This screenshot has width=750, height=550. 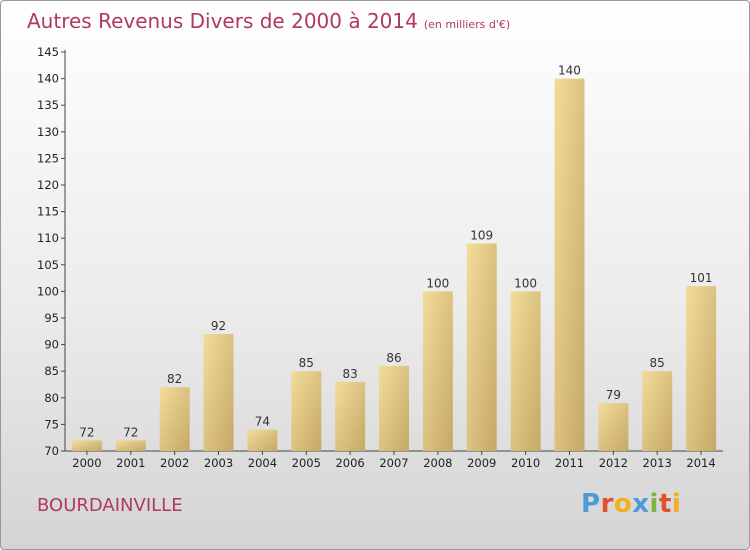 I want to click on bar-2003, so click(x=218, y=392).